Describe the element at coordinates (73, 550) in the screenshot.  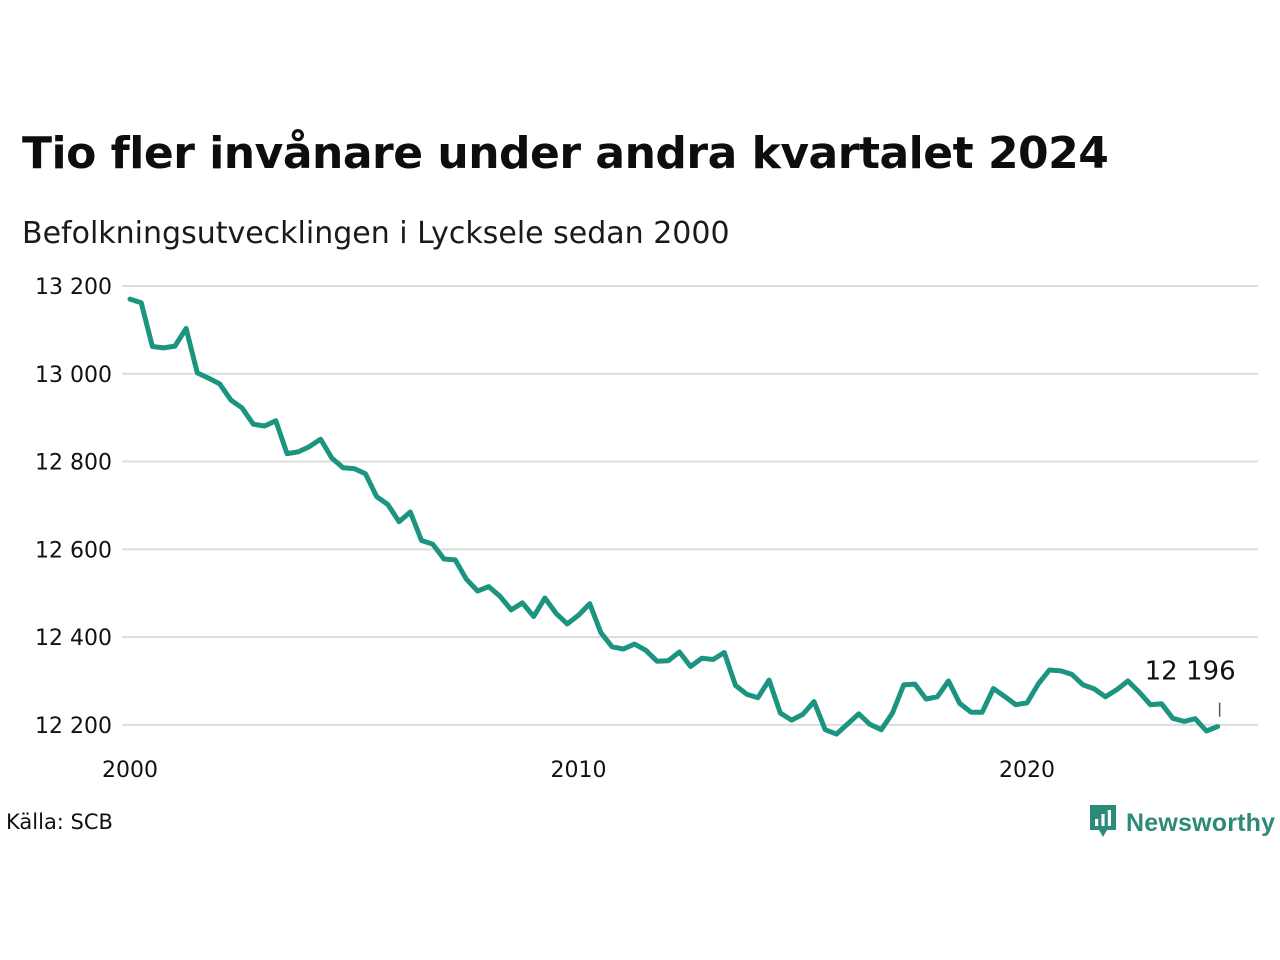
I see `y-tick-label: 12 600` at that location.